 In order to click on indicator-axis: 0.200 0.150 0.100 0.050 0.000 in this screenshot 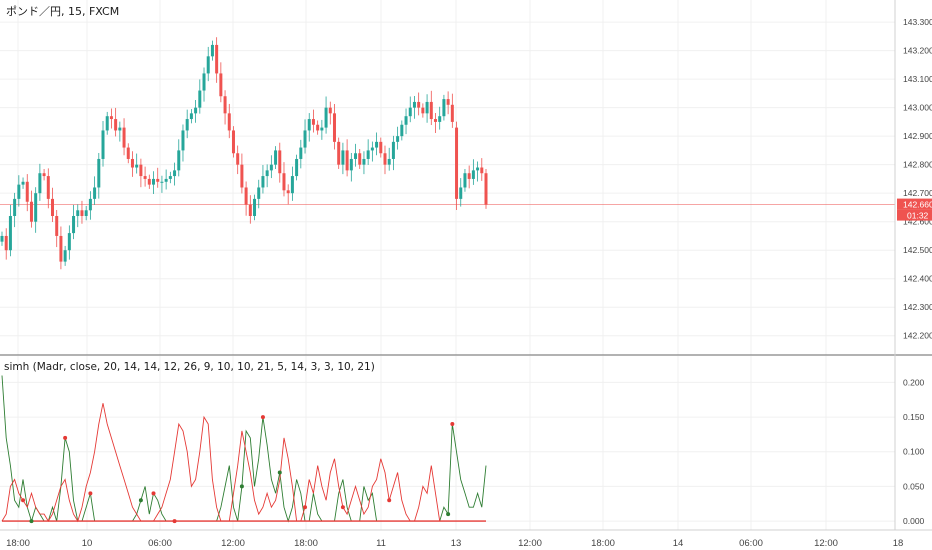, I will do `click(914, 451)`.